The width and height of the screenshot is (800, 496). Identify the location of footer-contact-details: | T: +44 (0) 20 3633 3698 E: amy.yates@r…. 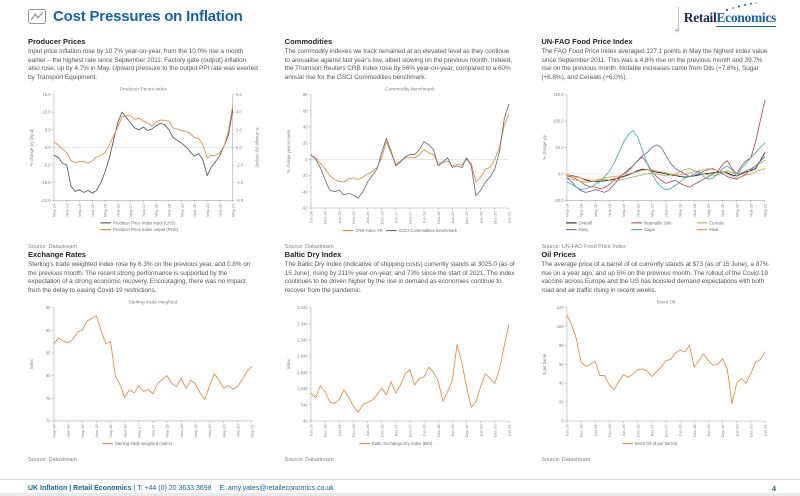
(232, 488).